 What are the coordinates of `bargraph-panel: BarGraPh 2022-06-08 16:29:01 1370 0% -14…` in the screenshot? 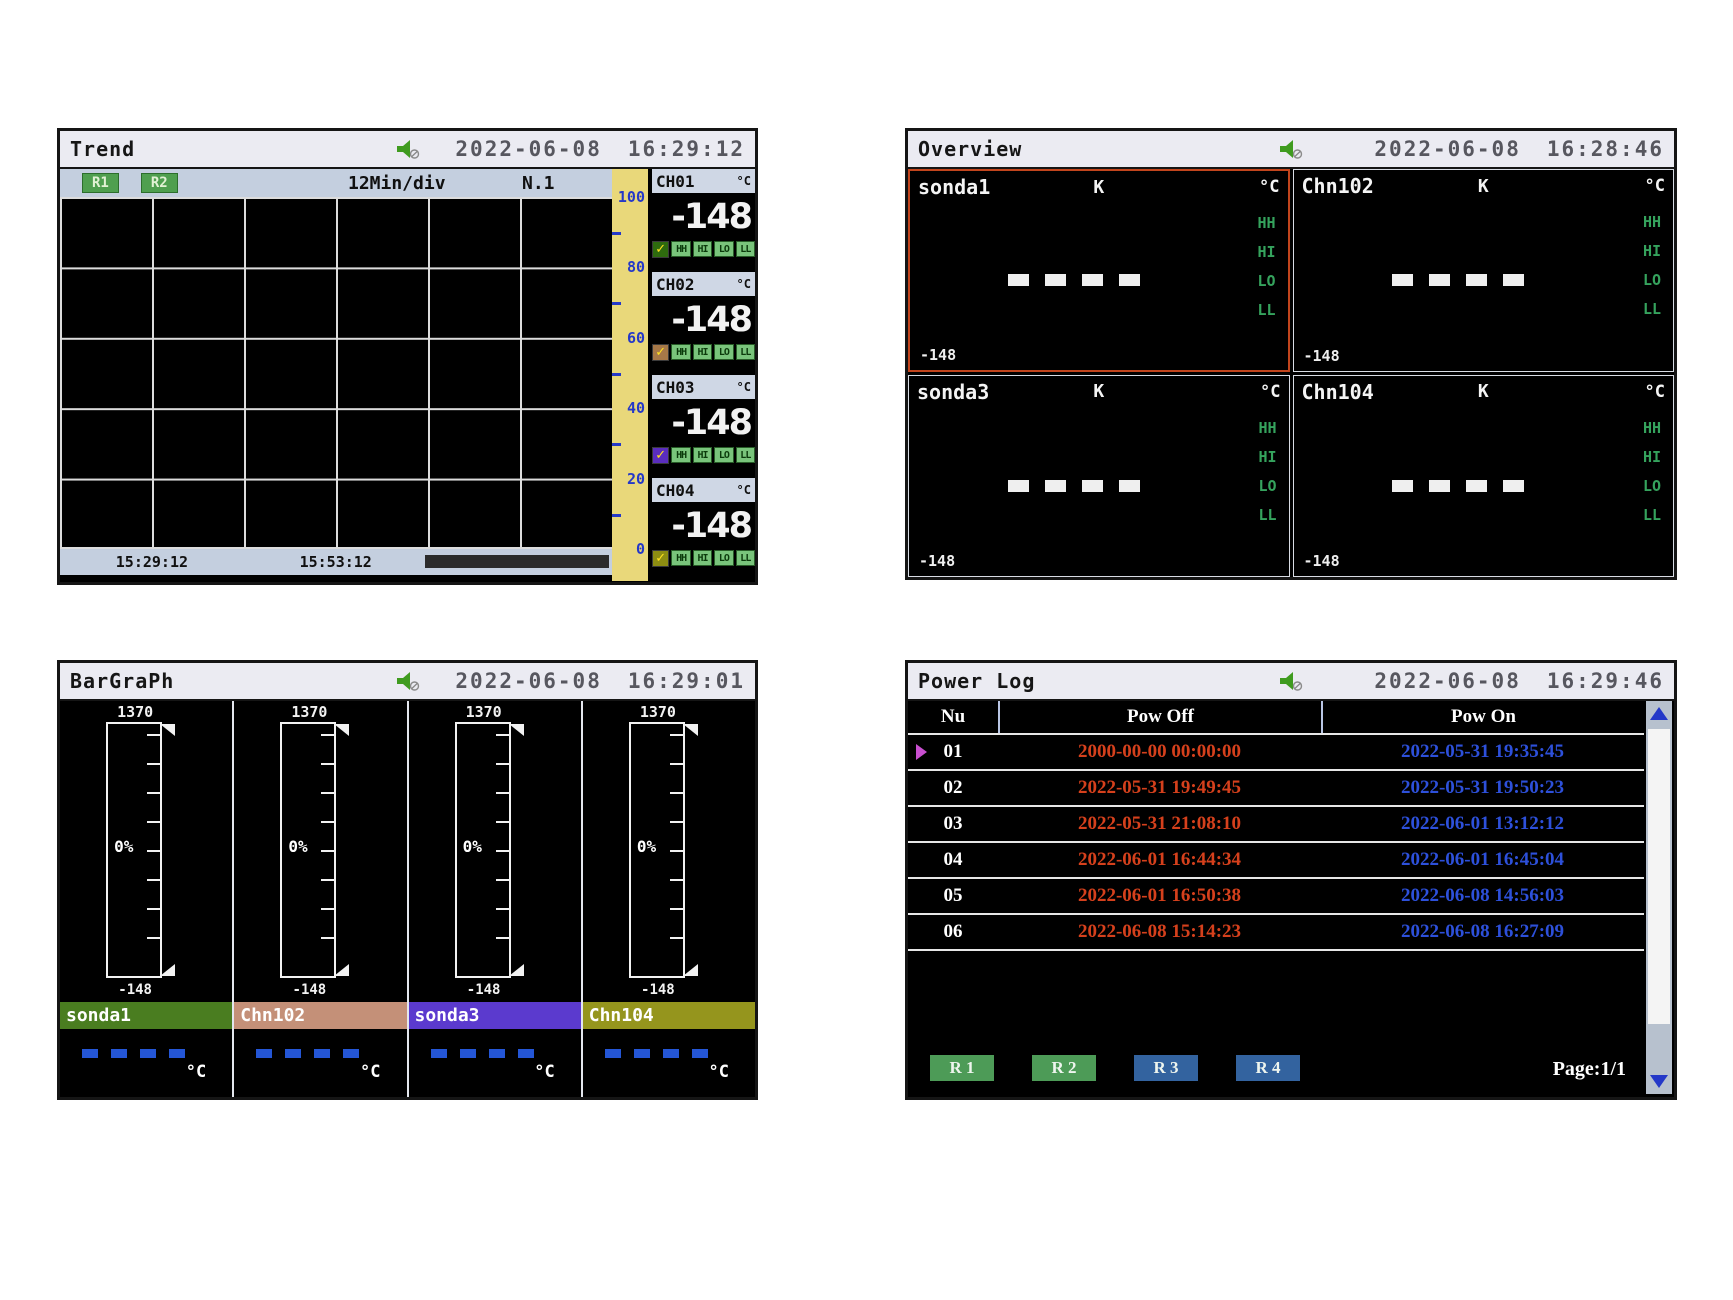 It's located at (407, 880).